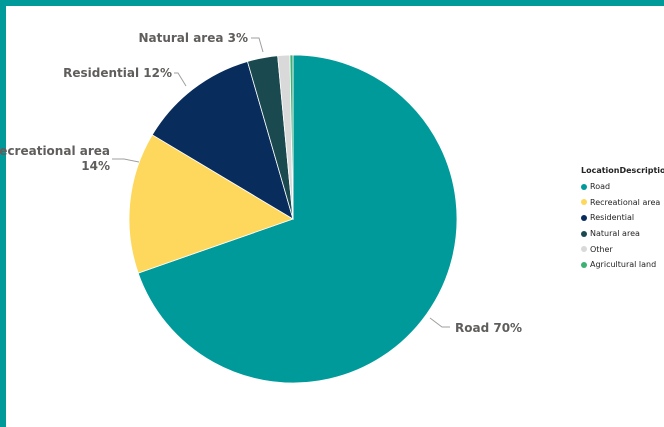  I want to click on legend-item-road: Road, so click(622, 187).